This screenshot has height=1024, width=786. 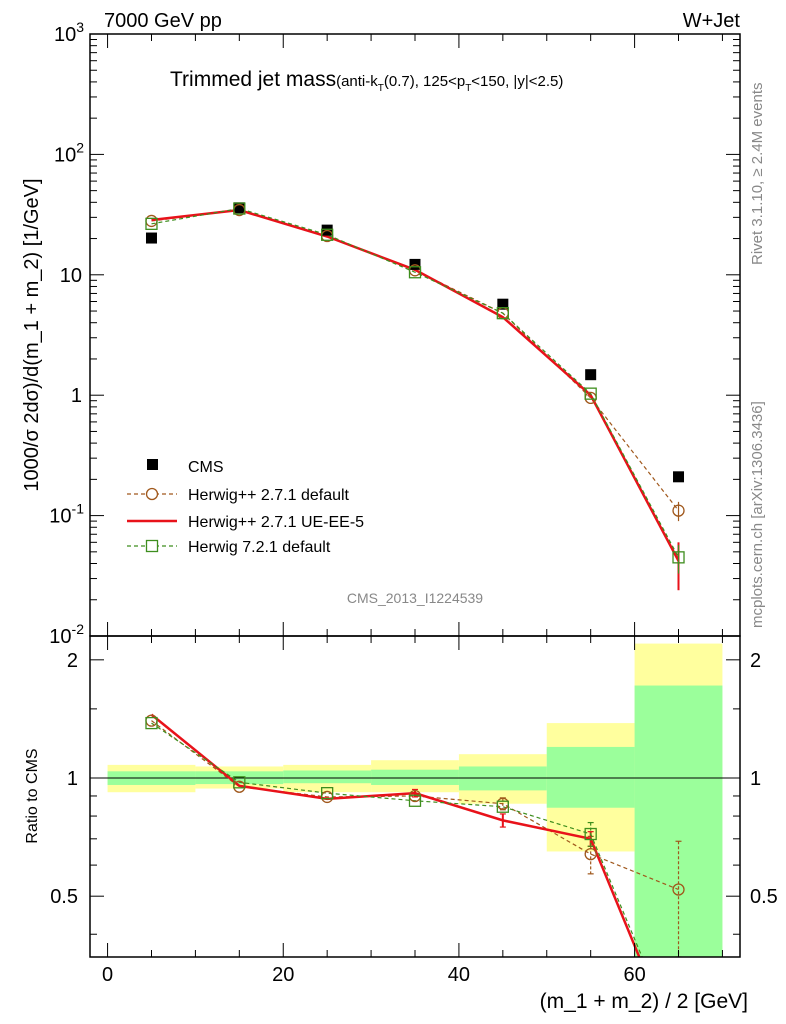 I want to click on ratio-y-tick-label-right: 1, so click(x=755, y=779).